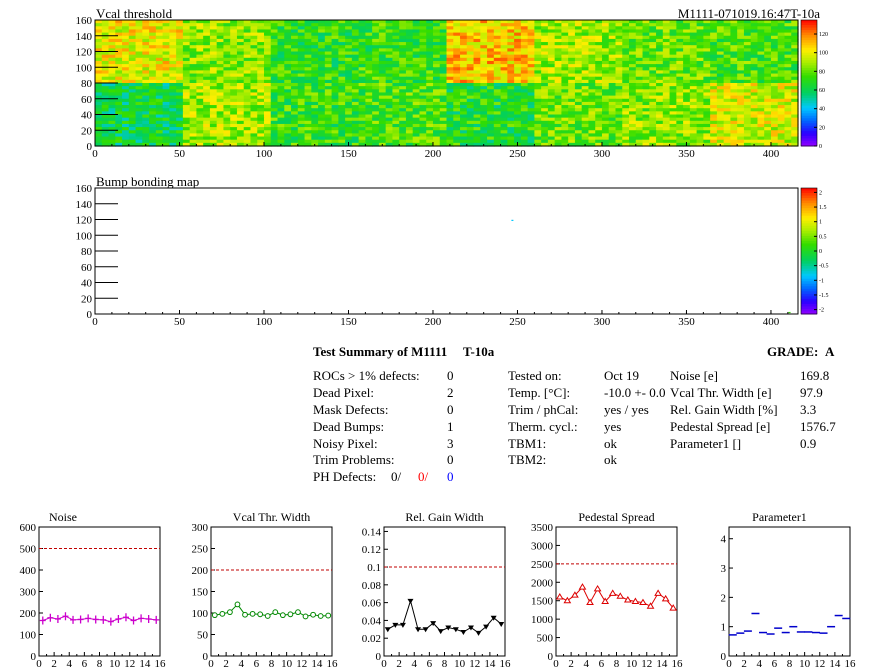  What do you see at coordinates (779, 517) in the screenshot?
I see `plot-title: Parameter1` at bounding box center [779, 517].